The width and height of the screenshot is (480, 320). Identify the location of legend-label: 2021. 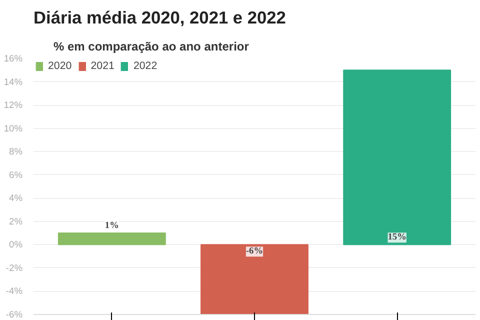
(102, 66).